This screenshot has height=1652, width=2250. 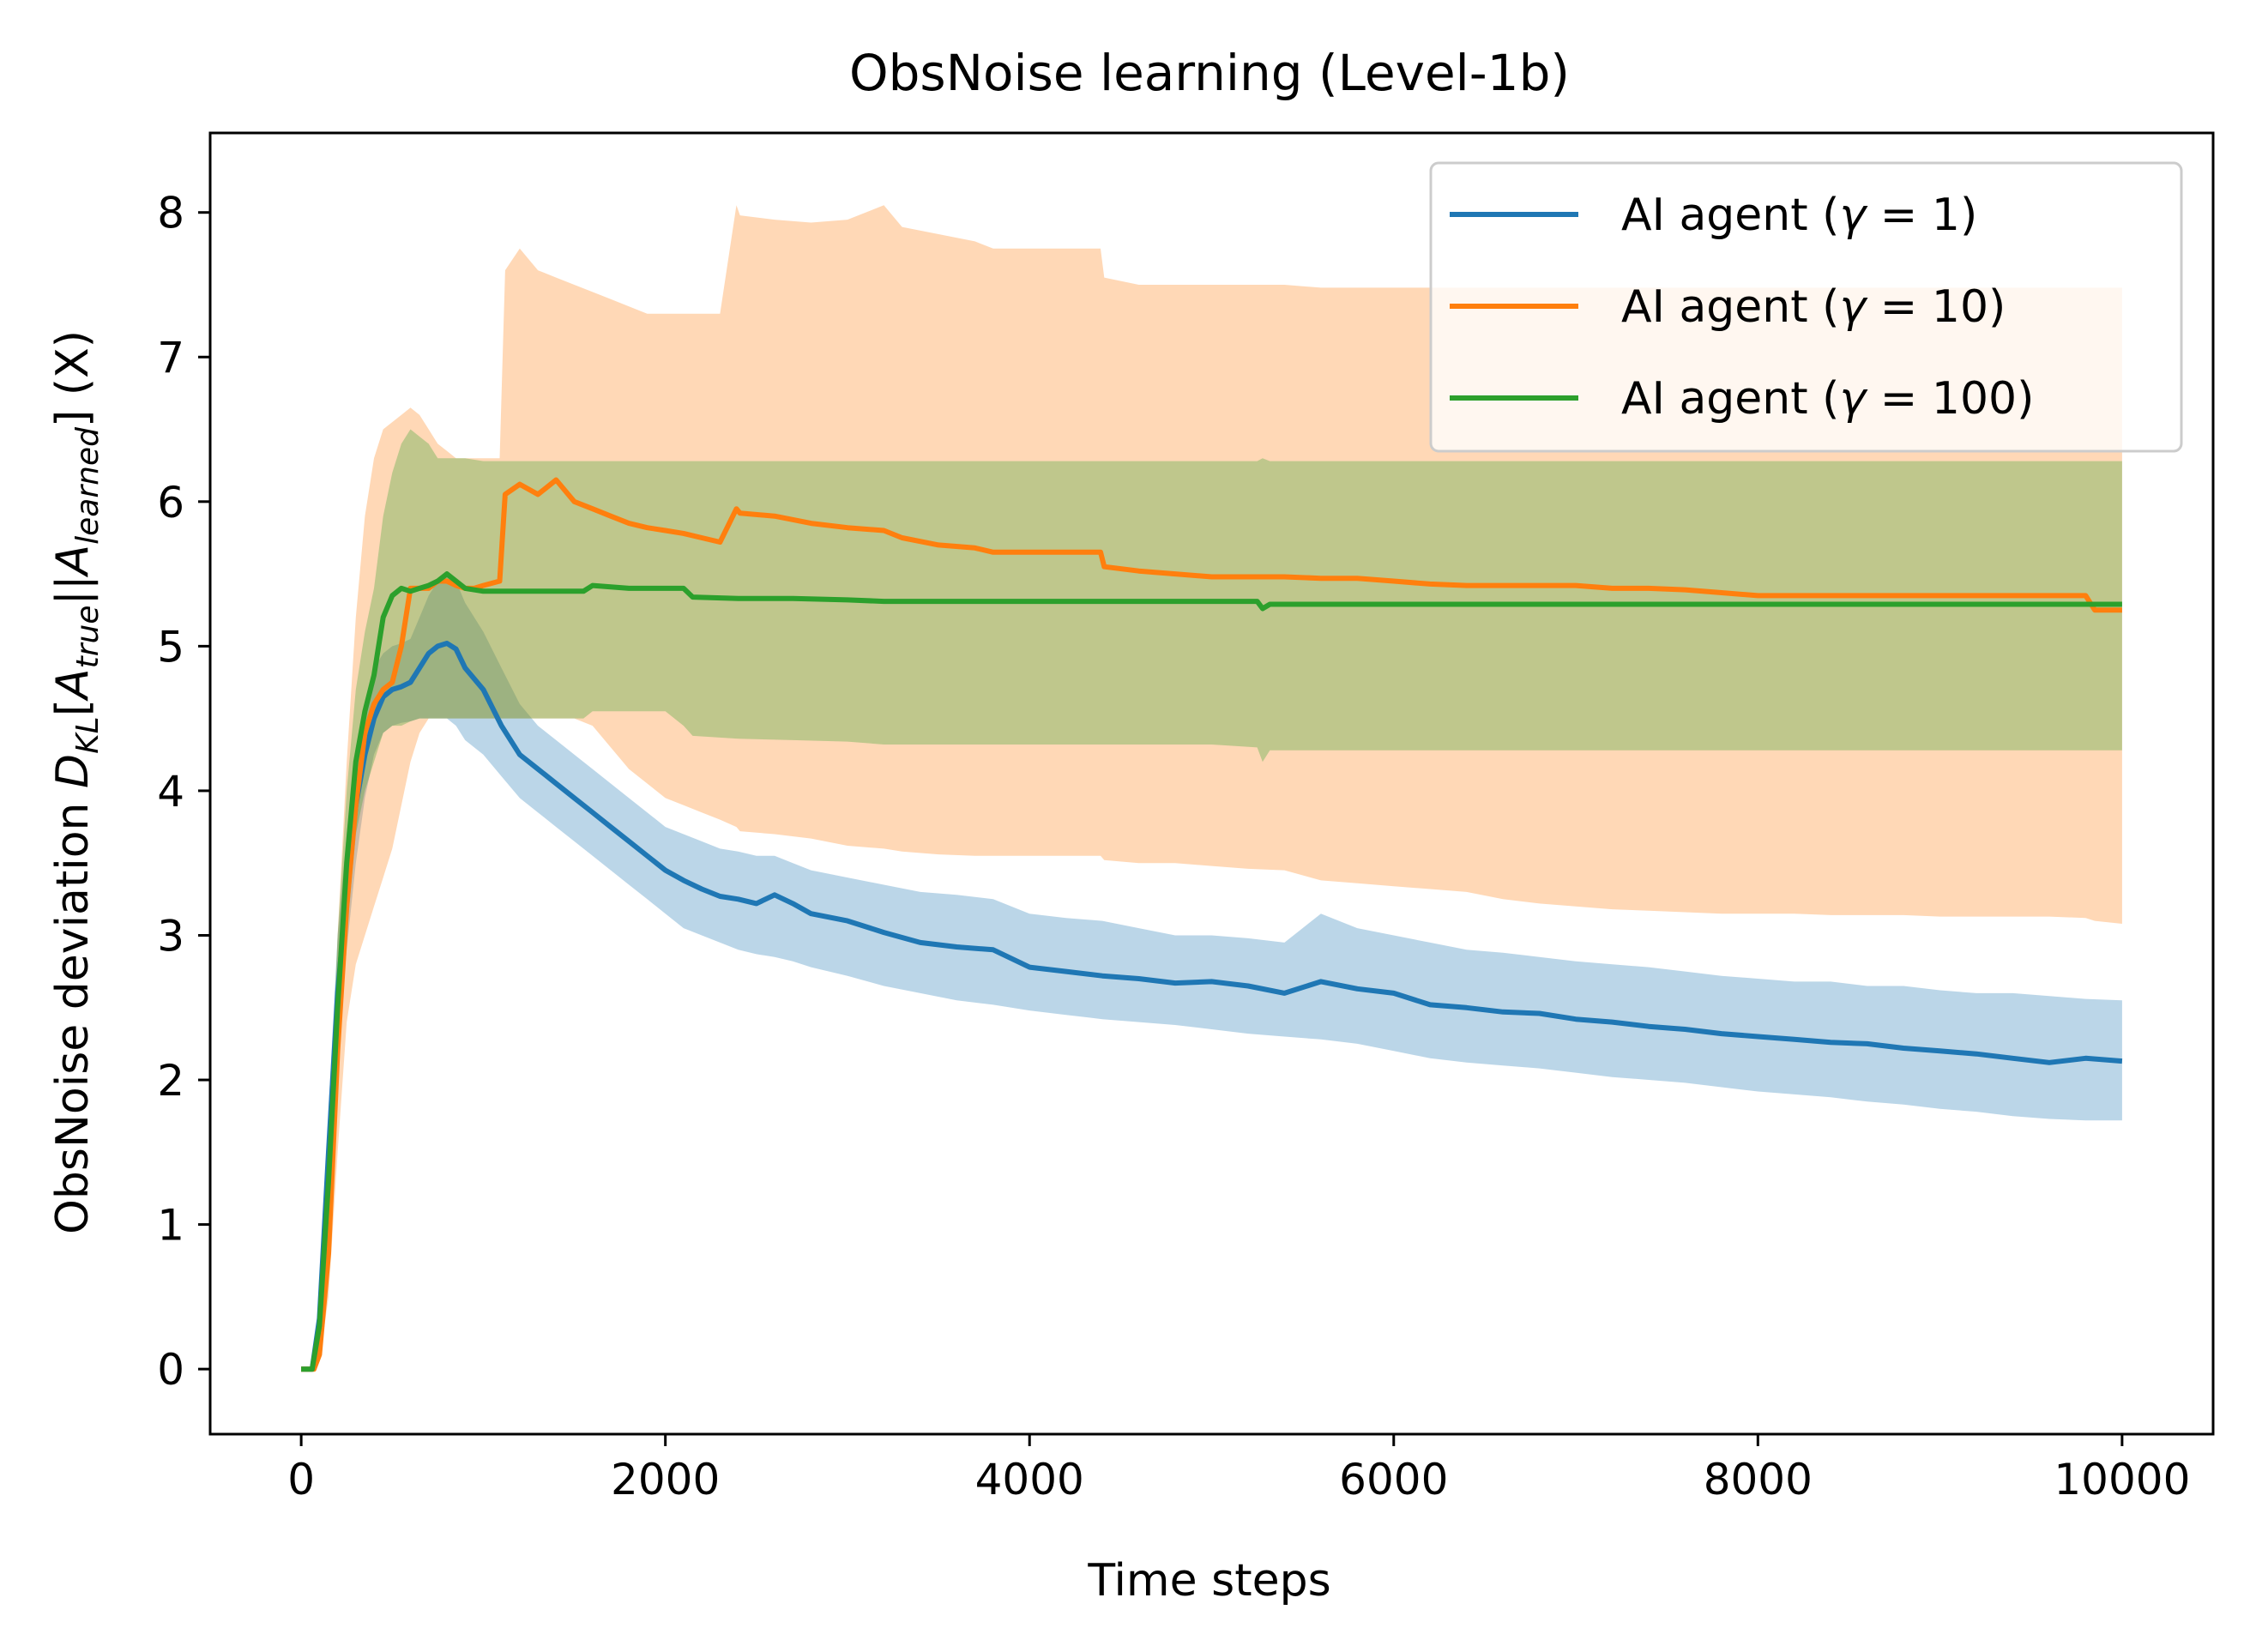 What do you see at coordinates (1799, 215) in the screenshot?
I see `legend-label: AI agent (γ = 1)` at bounding box center [1799, 215].